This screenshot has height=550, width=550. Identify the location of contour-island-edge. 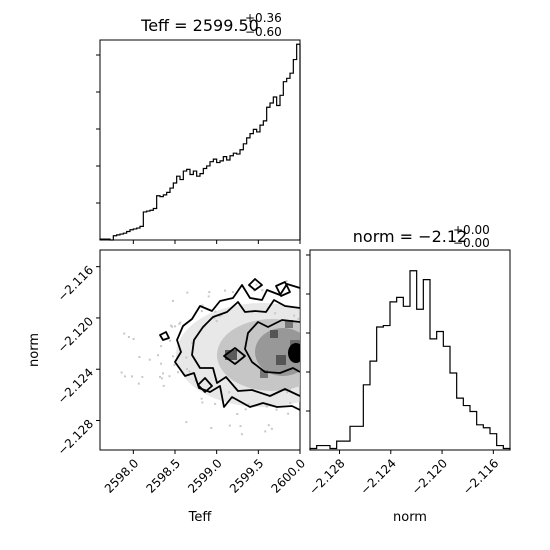
(283, 289).